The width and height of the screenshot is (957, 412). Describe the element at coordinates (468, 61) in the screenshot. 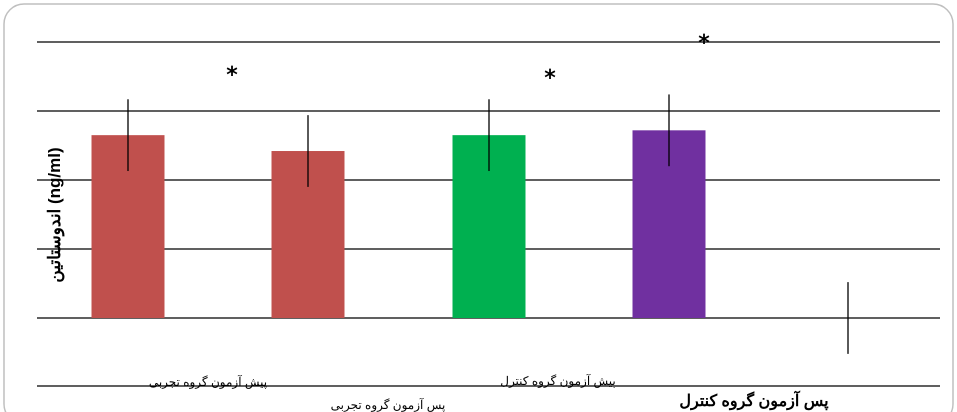

I see `significance-markers: * * *` at that location.